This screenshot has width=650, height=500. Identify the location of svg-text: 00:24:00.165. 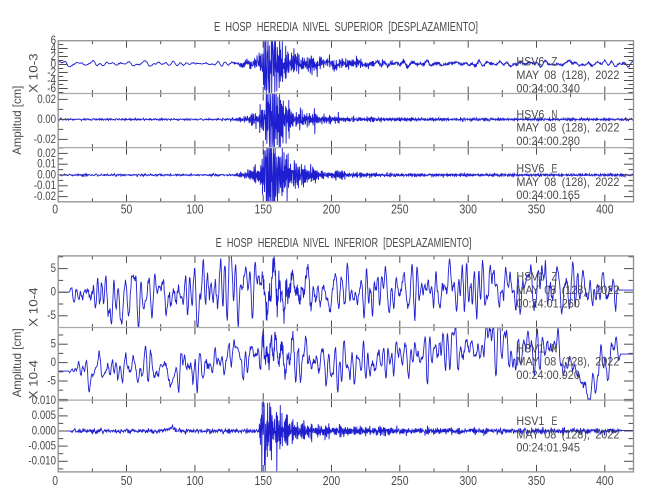
(548, 195).